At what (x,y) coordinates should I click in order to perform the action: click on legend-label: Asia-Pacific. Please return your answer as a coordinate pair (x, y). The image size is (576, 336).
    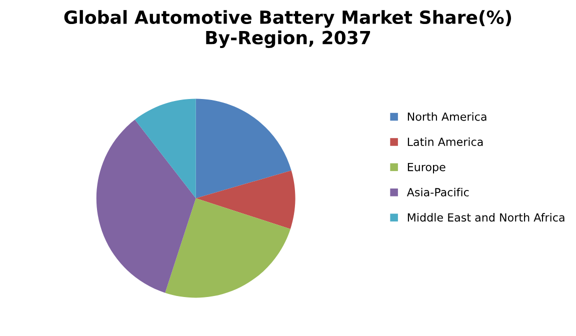
    Looking at the image, I should click on (437, 192).